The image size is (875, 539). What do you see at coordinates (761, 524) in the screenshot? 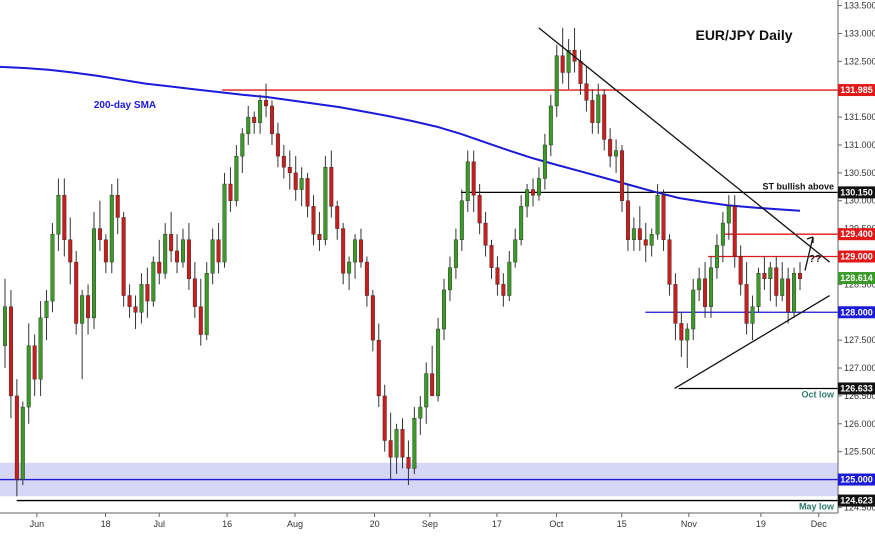
I see `x-tick-label: 19` at bounding box center [761, 524].